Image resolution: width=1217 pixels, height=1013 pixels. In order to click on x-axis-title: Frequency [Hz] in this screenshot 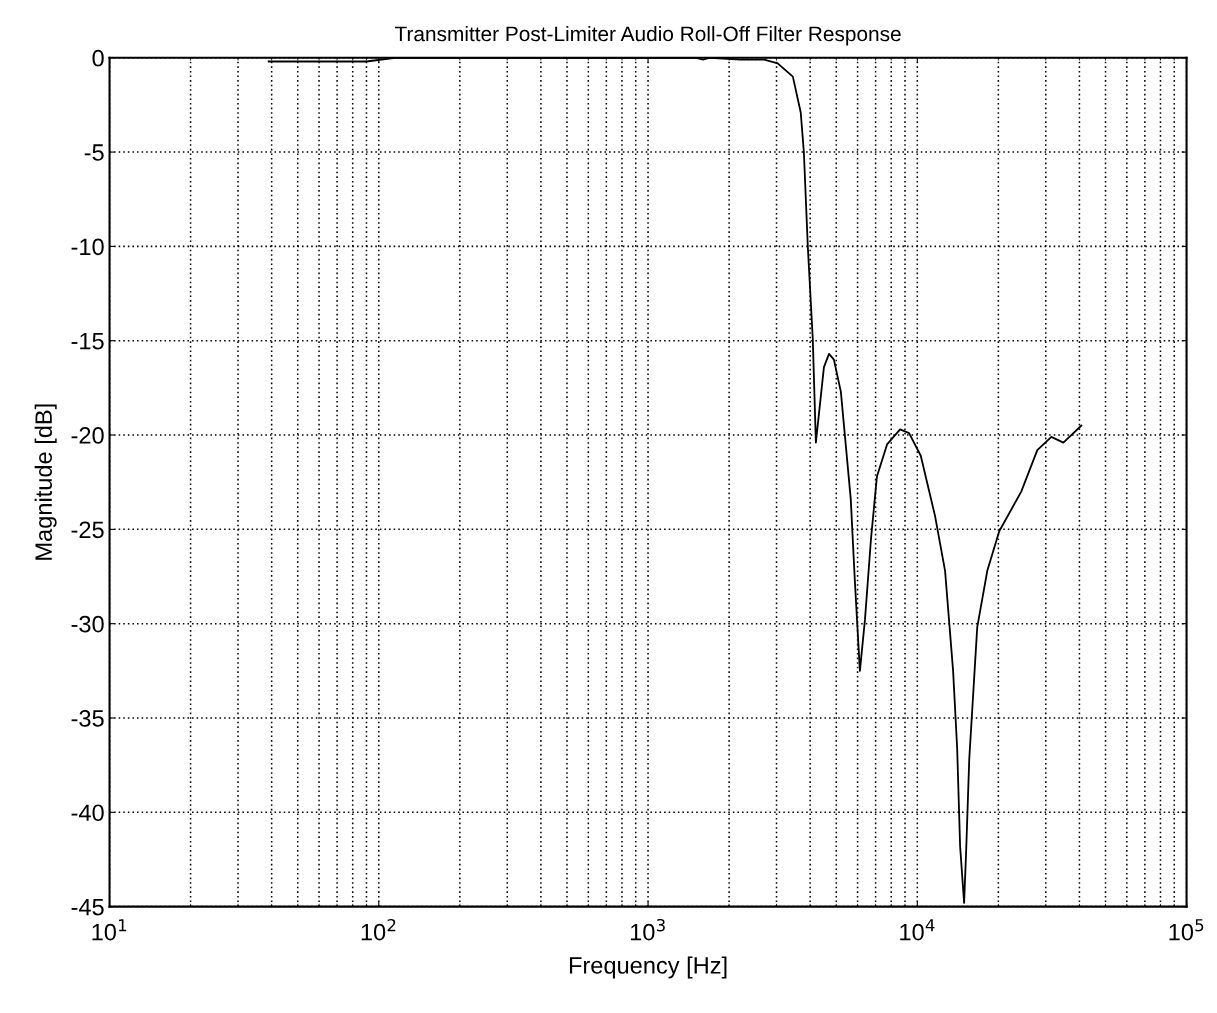, I will do `click(648, 967)`.